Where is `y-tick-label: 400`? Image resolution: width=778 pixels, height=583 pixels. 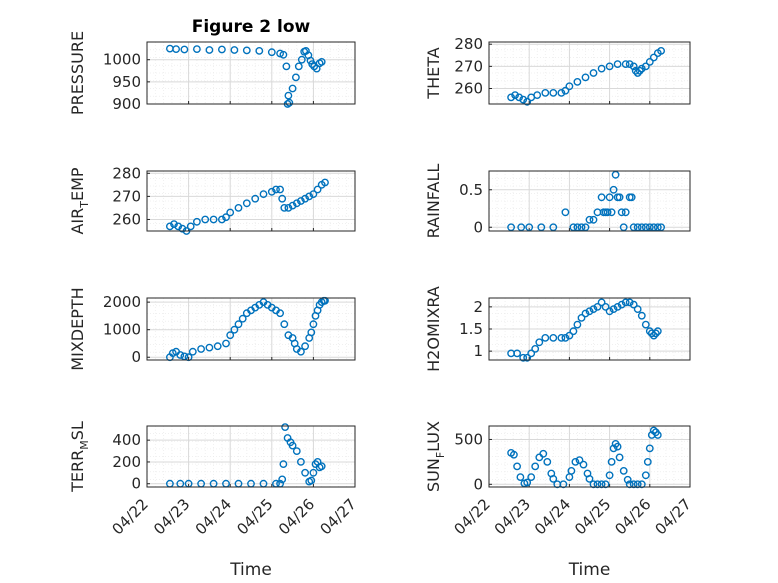
y-tick-label: 400 is located at coordinates (126, 440).